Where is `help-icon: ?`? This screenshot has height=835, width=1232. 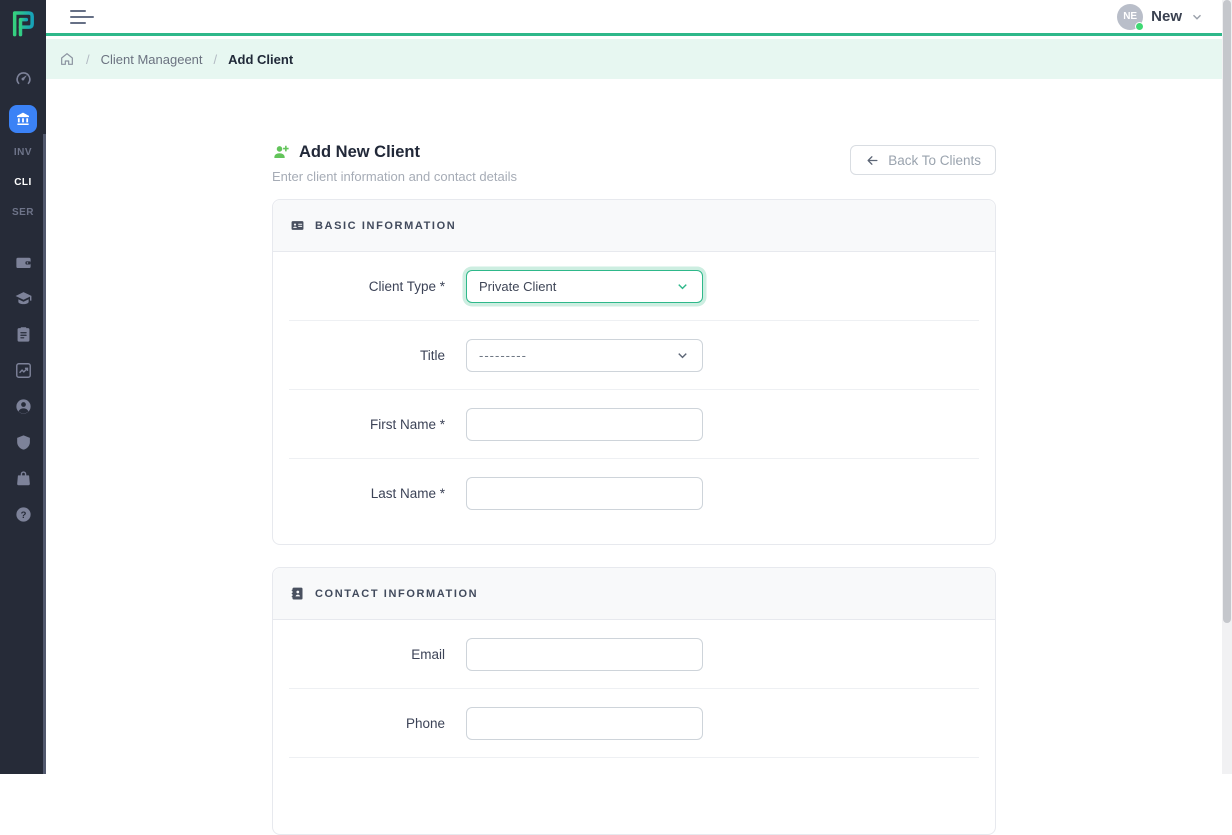 help-icon: ? is located at coordinates (23, 514).